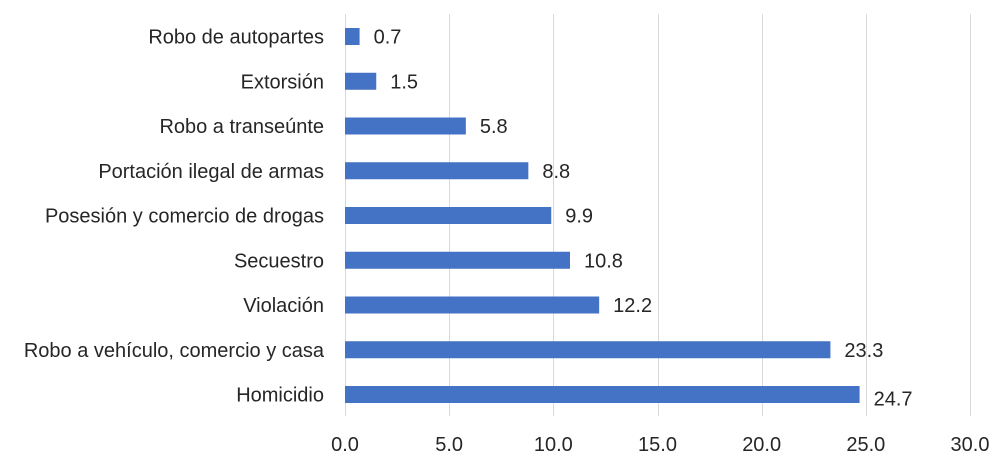 The image size is (995, 472). Describe the element at coordinates (863, 351) in the screenshot. I see `value-label: 23.3` at that location.